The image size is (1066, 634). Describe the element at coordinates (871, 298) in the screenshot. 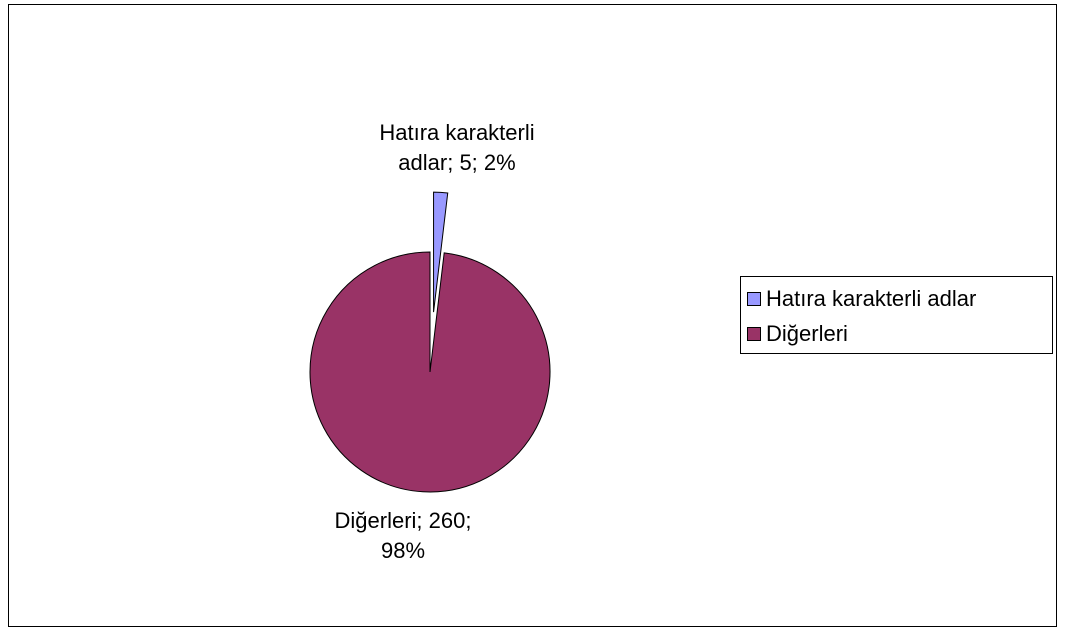

I see `legend-label: Hatıra karakterli adlar` at that location.